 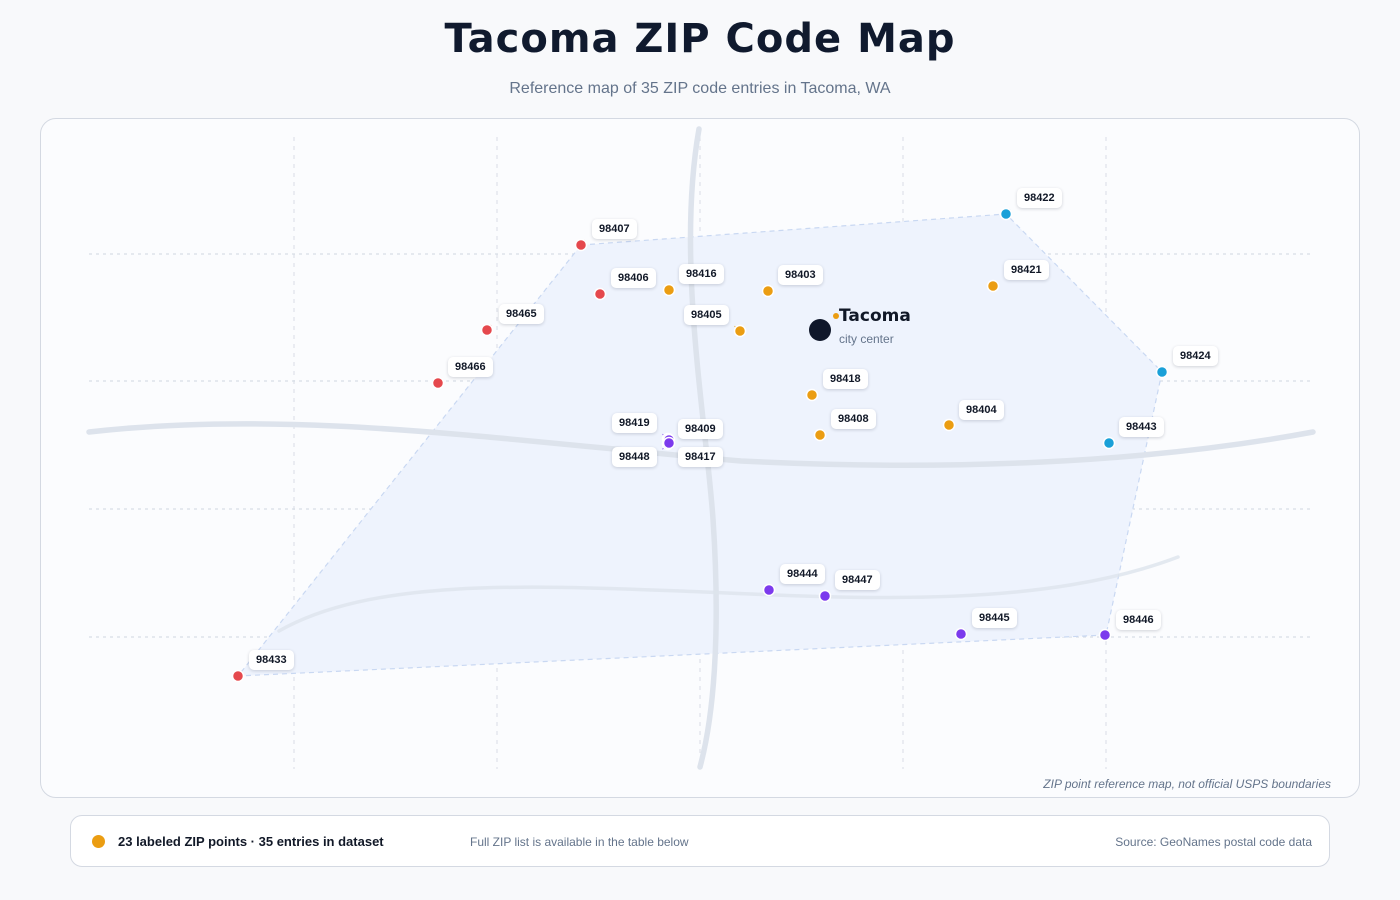 What do you see at coordinates (700, 429) in the screenshot?
I see `zip-label-98409: 98409` at bounding box center [700, 429].